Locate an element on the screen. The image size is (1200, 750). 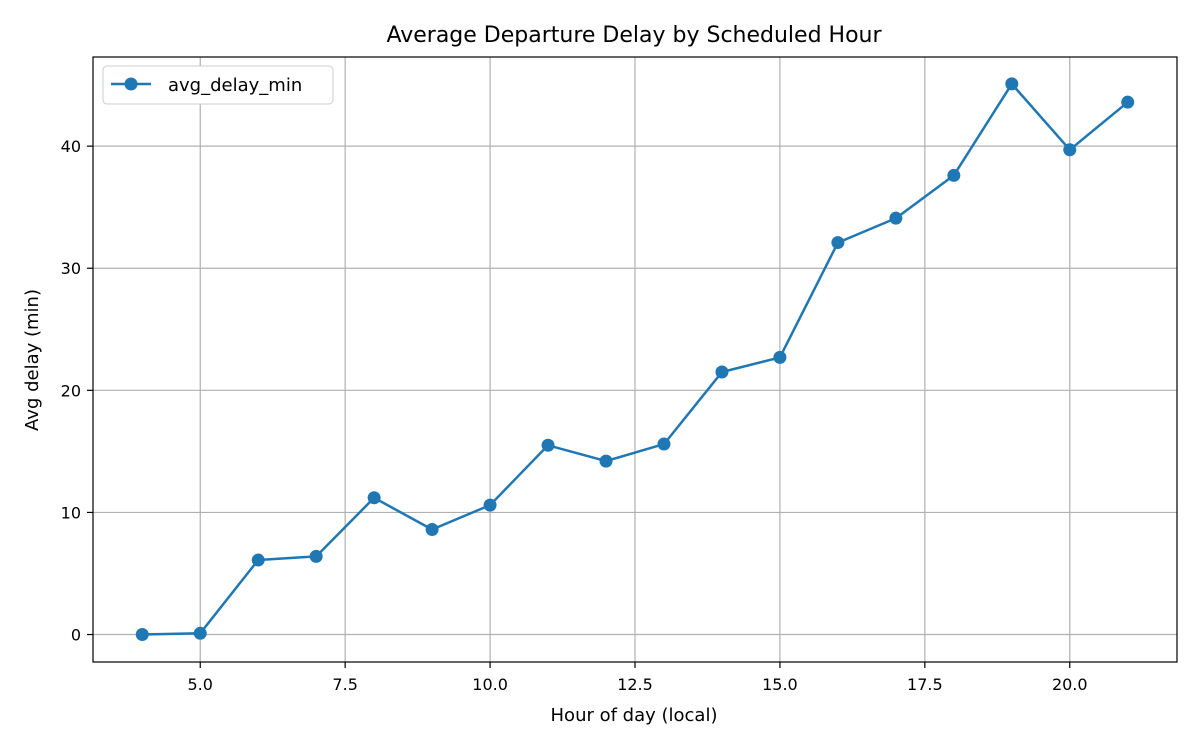
y-tick-label: 40 is located at coordinates (71, 146).